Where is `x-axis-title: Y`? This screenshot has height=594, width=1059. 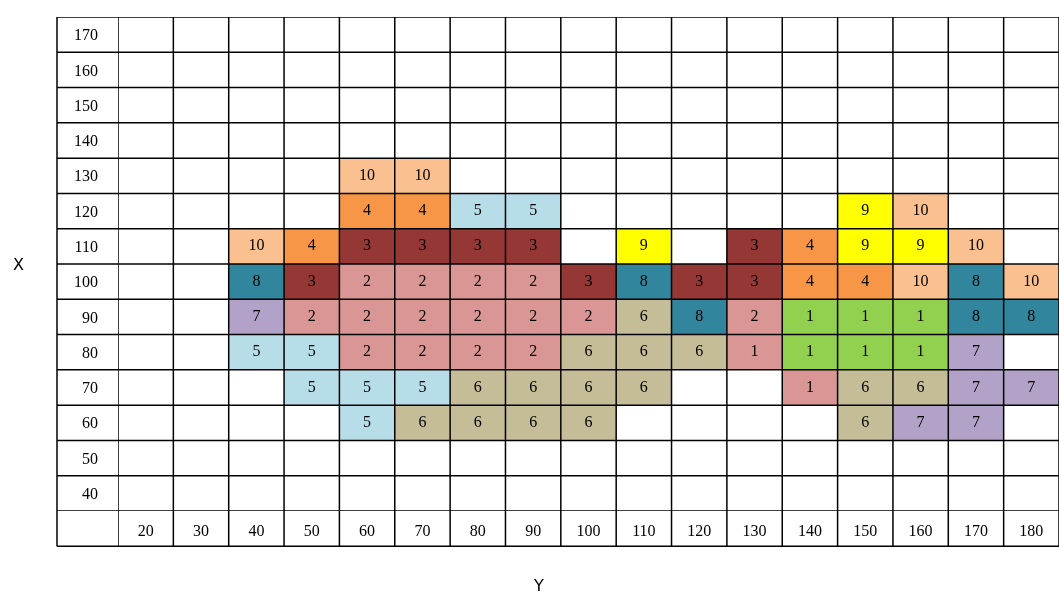 x-axis-title: Y is located at coordinates (538, 585).